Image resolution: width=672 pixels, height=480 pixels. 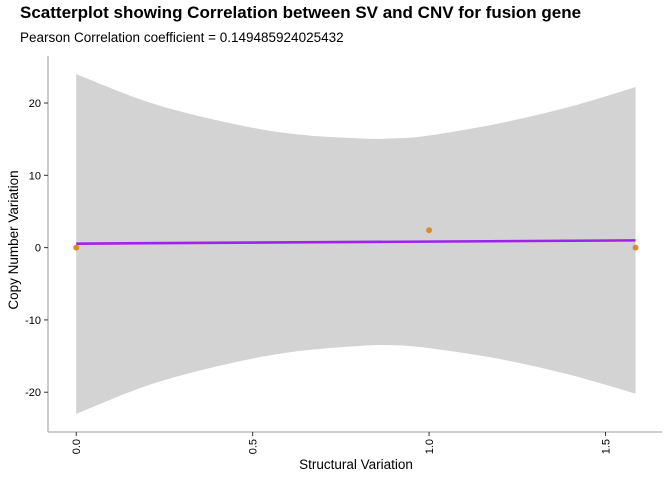 I want to click on y-tick-label: 10, so click(x=35, y=176).